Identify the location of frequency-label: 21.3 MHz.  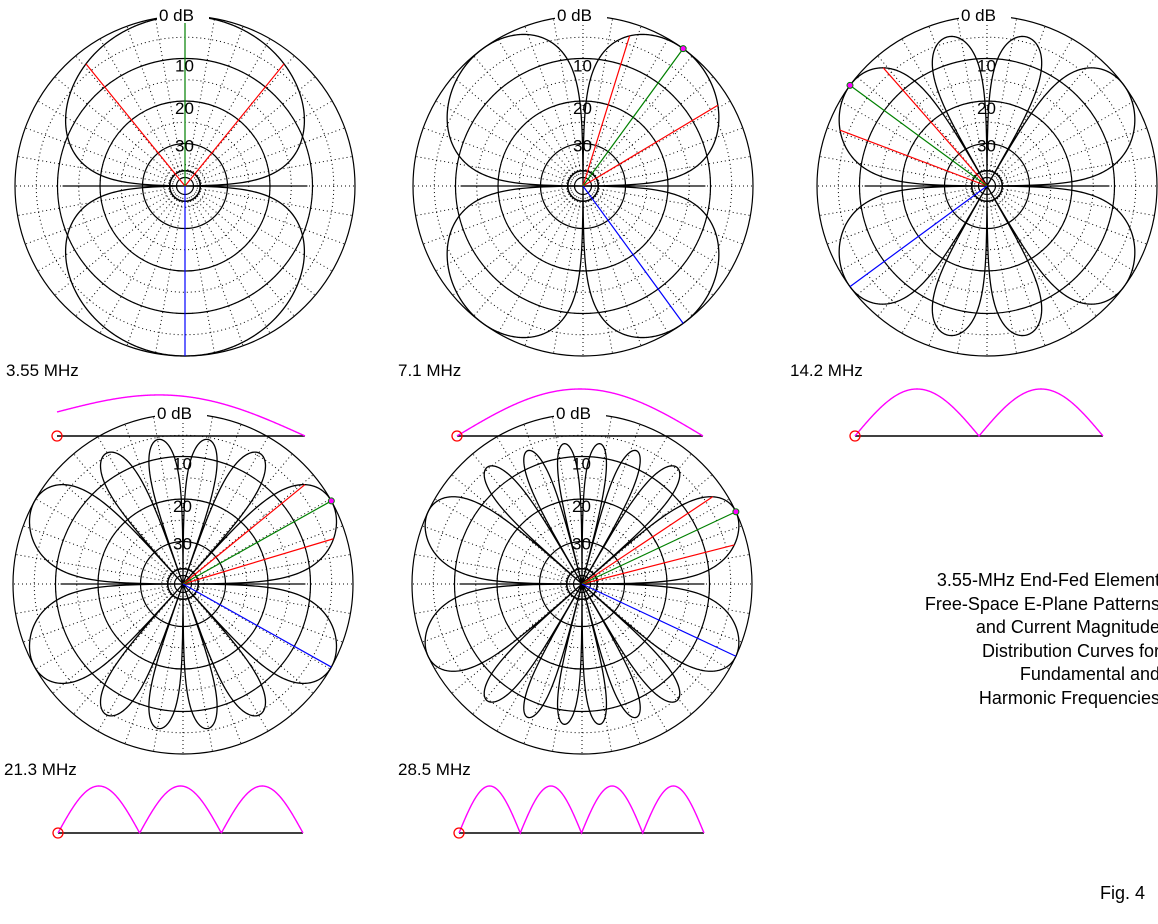
(40, 769).